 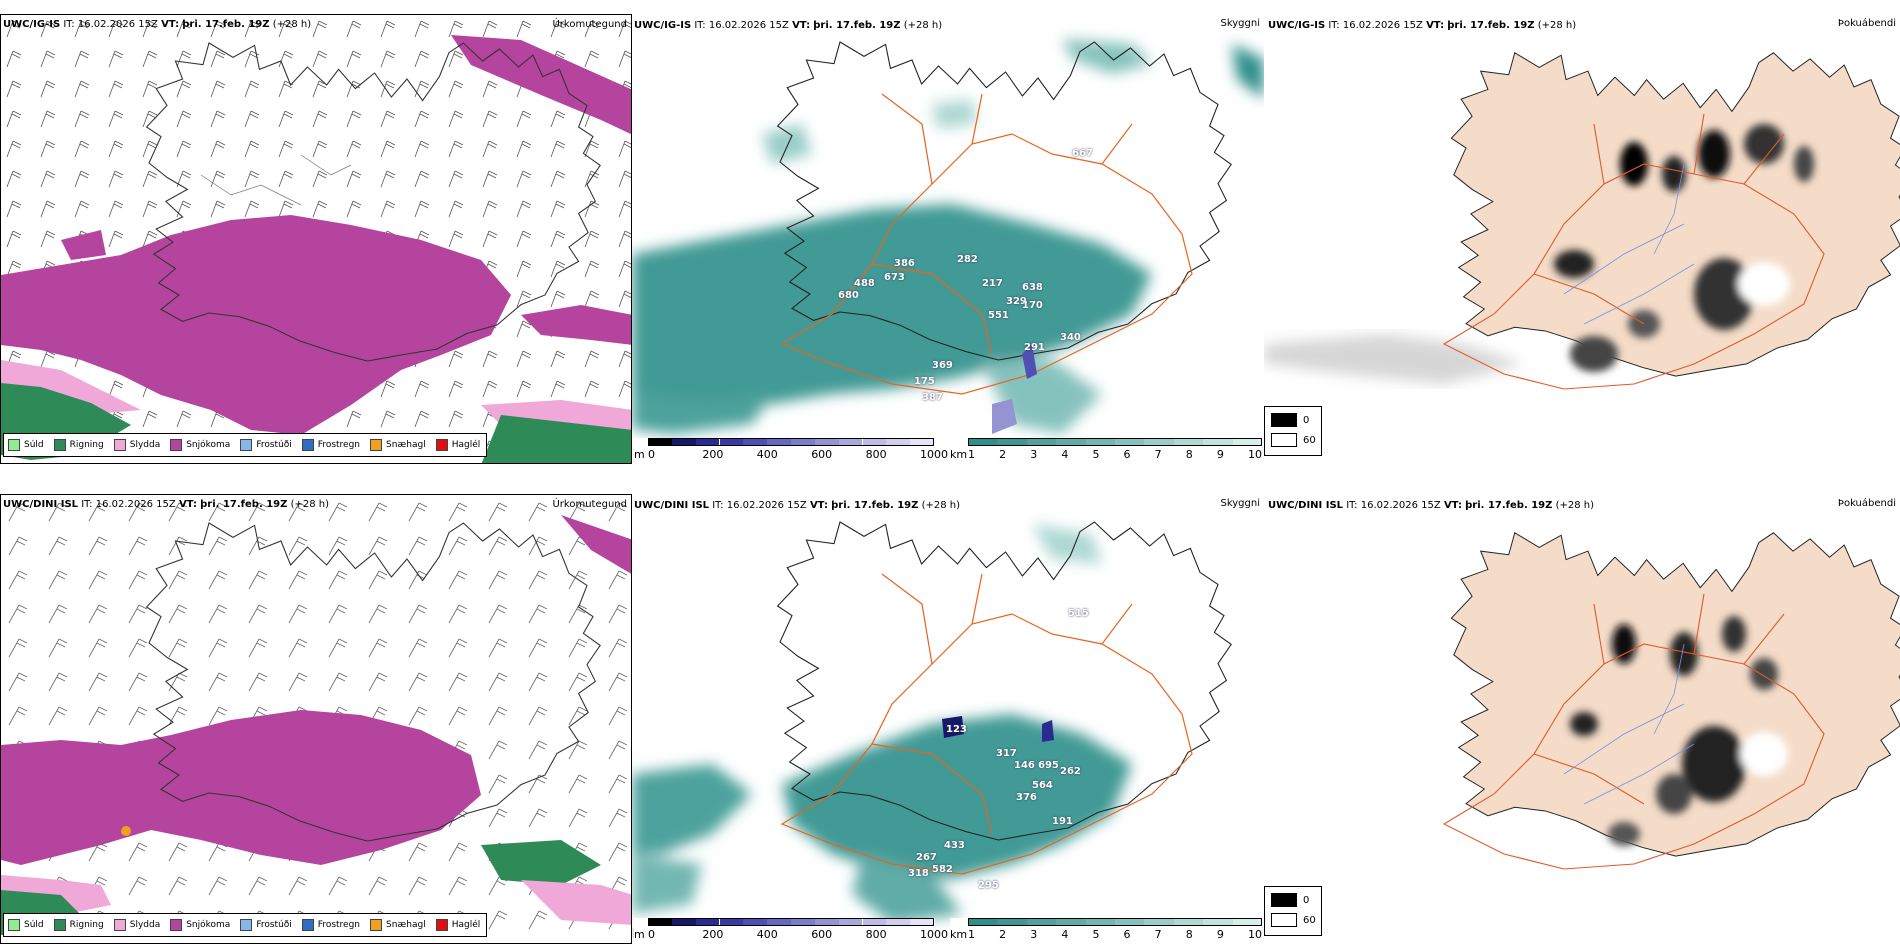 What do you see at coordinates (330, 925) in the screenshot?
I see `legend-item: Frostregn` at bounding box center [330, 925].